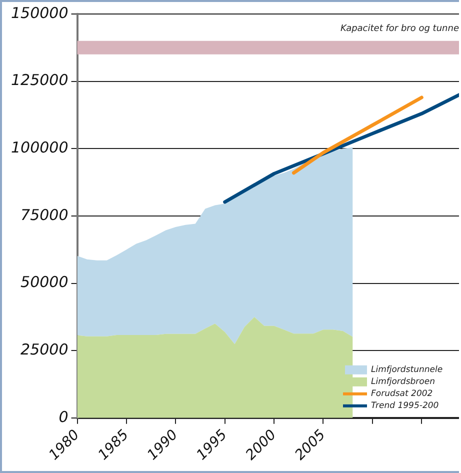  What do you see at coordinates (44, 282) in the screenshot?
I see `y-tick-label: 50000` at bounding box center [44, 282].